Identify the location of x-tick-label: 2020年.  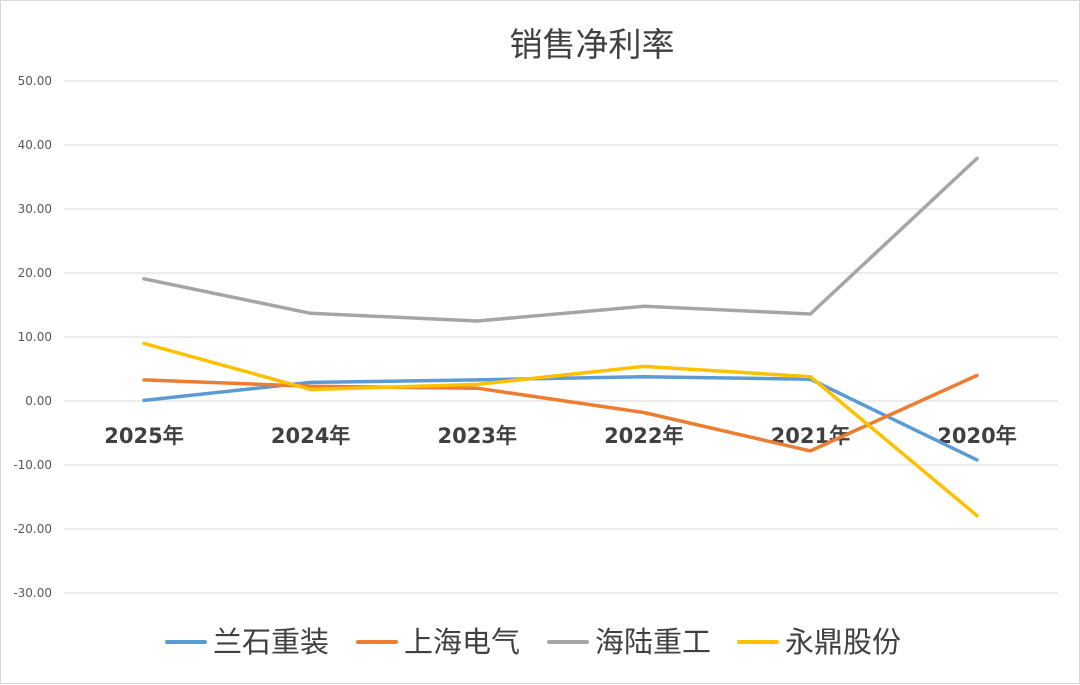
(976, 436).